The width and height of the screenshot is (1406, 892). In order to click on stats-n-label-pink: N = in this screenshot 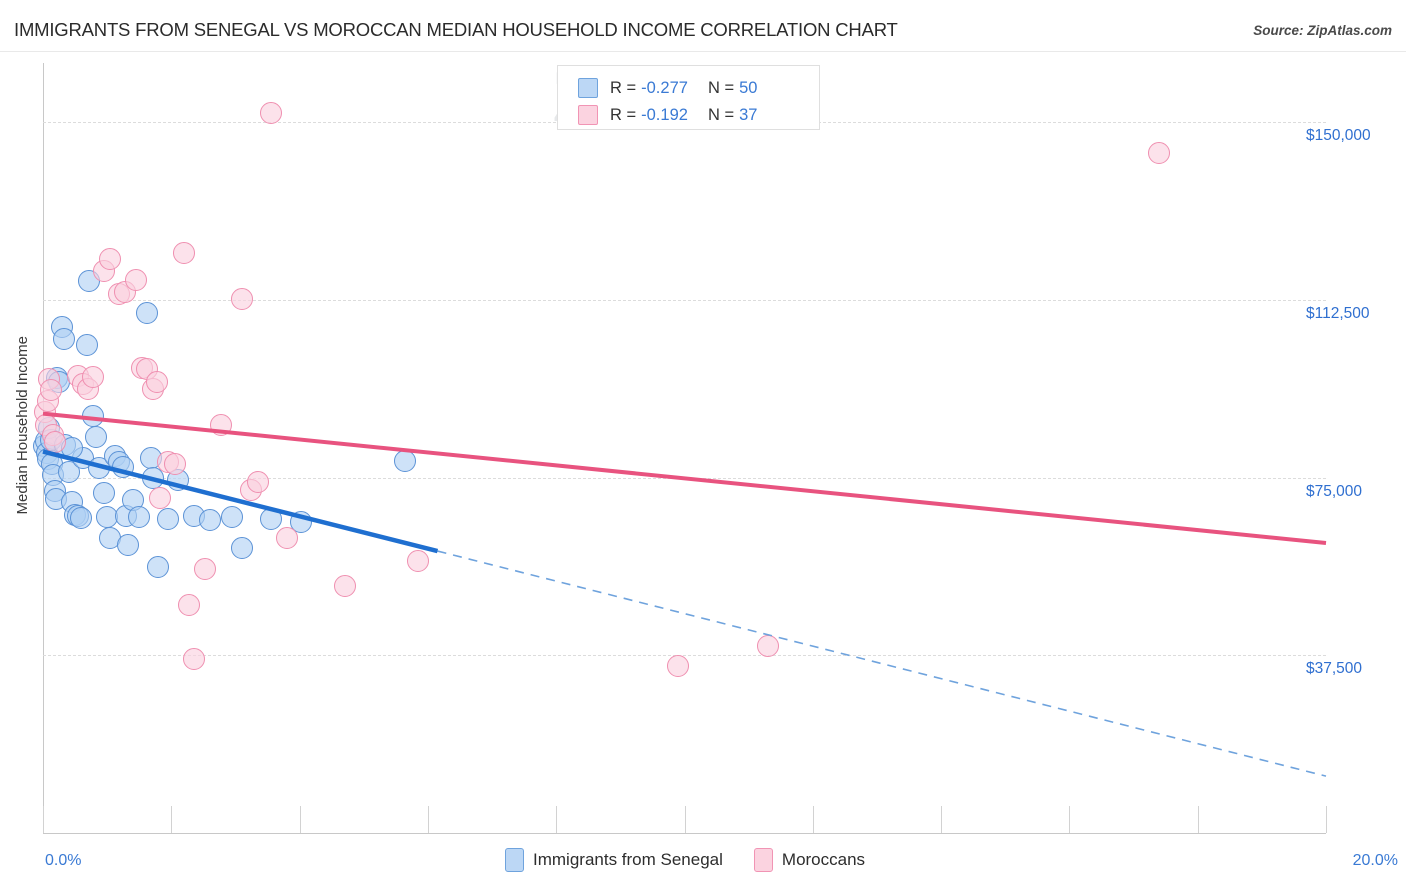, I will do `click(721, 114)`.